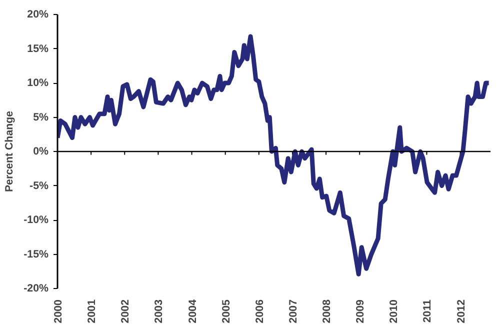  What do you see at coordinates (41, 117) in the screenshot?
I see `y-tick-label: 5%` at bounding box center [41, 117].